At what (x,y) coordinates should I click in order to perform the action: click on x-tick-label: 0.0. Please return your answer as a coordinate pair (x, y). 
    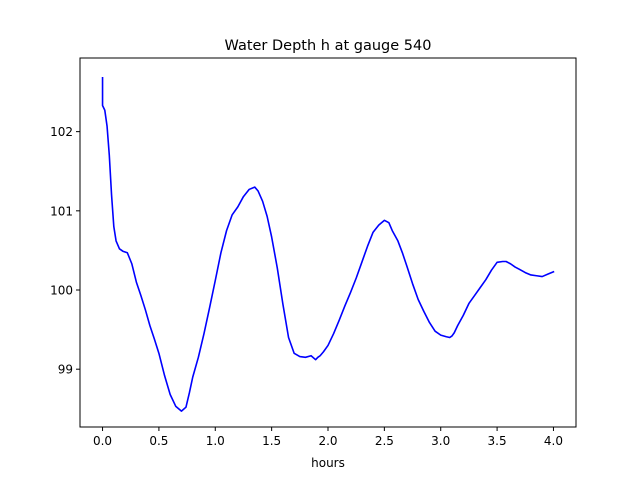
    Looking at the image, I should click on (102, 441).